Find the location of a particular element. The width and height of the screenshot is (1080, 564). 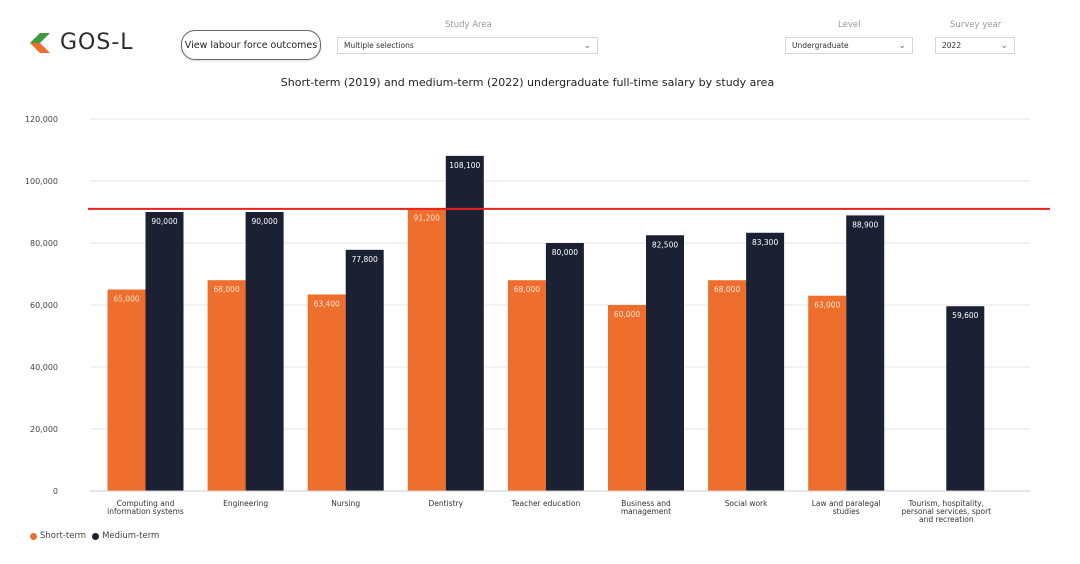

x-tick-label: information systems is located at coordinates (145, 511).